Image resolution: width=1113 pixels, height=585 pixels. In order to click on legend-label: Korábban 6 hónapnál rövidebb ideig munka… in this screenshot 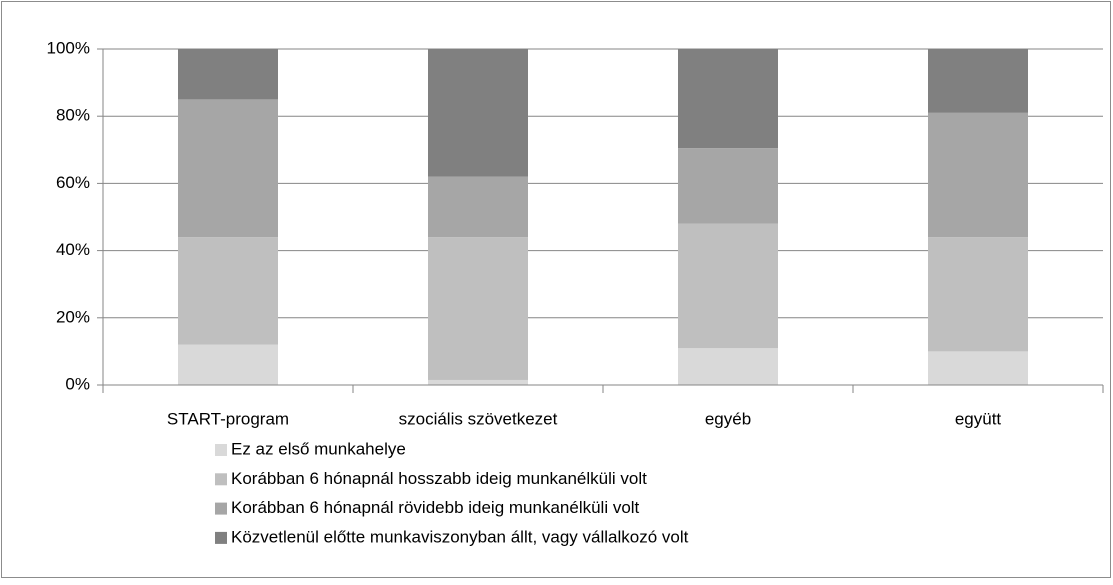, I will do `click(435, 507)`.